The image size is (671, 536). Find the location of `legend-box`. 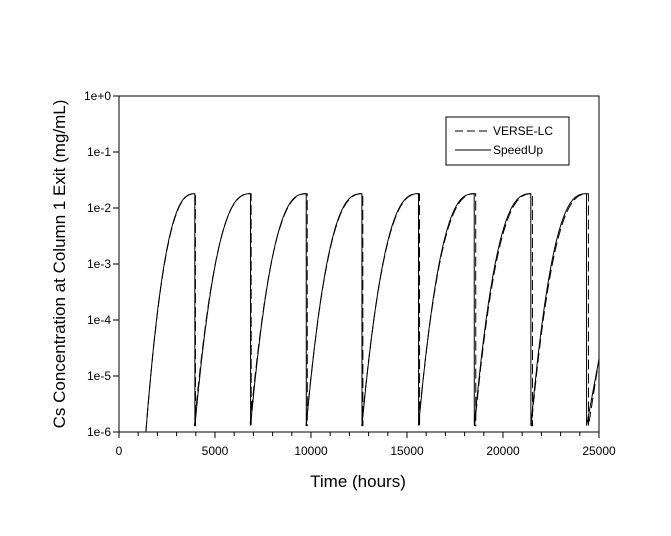

legend-box is located at coordinates (507, 141).